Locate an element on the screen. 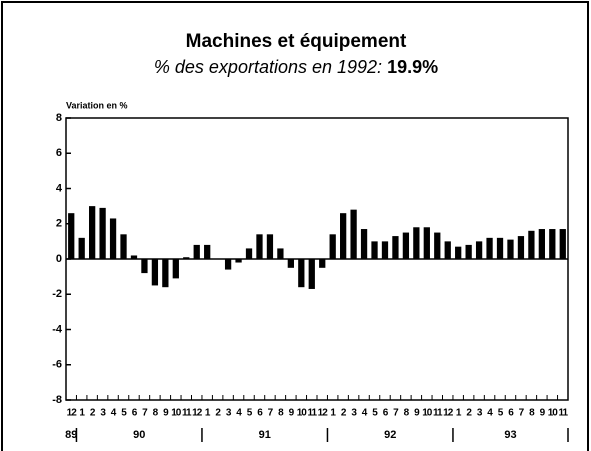 Image resolution: width=591 pixels, height=451 pixels. subtitle-value: 19.9% is located at coordinates (412, 67).